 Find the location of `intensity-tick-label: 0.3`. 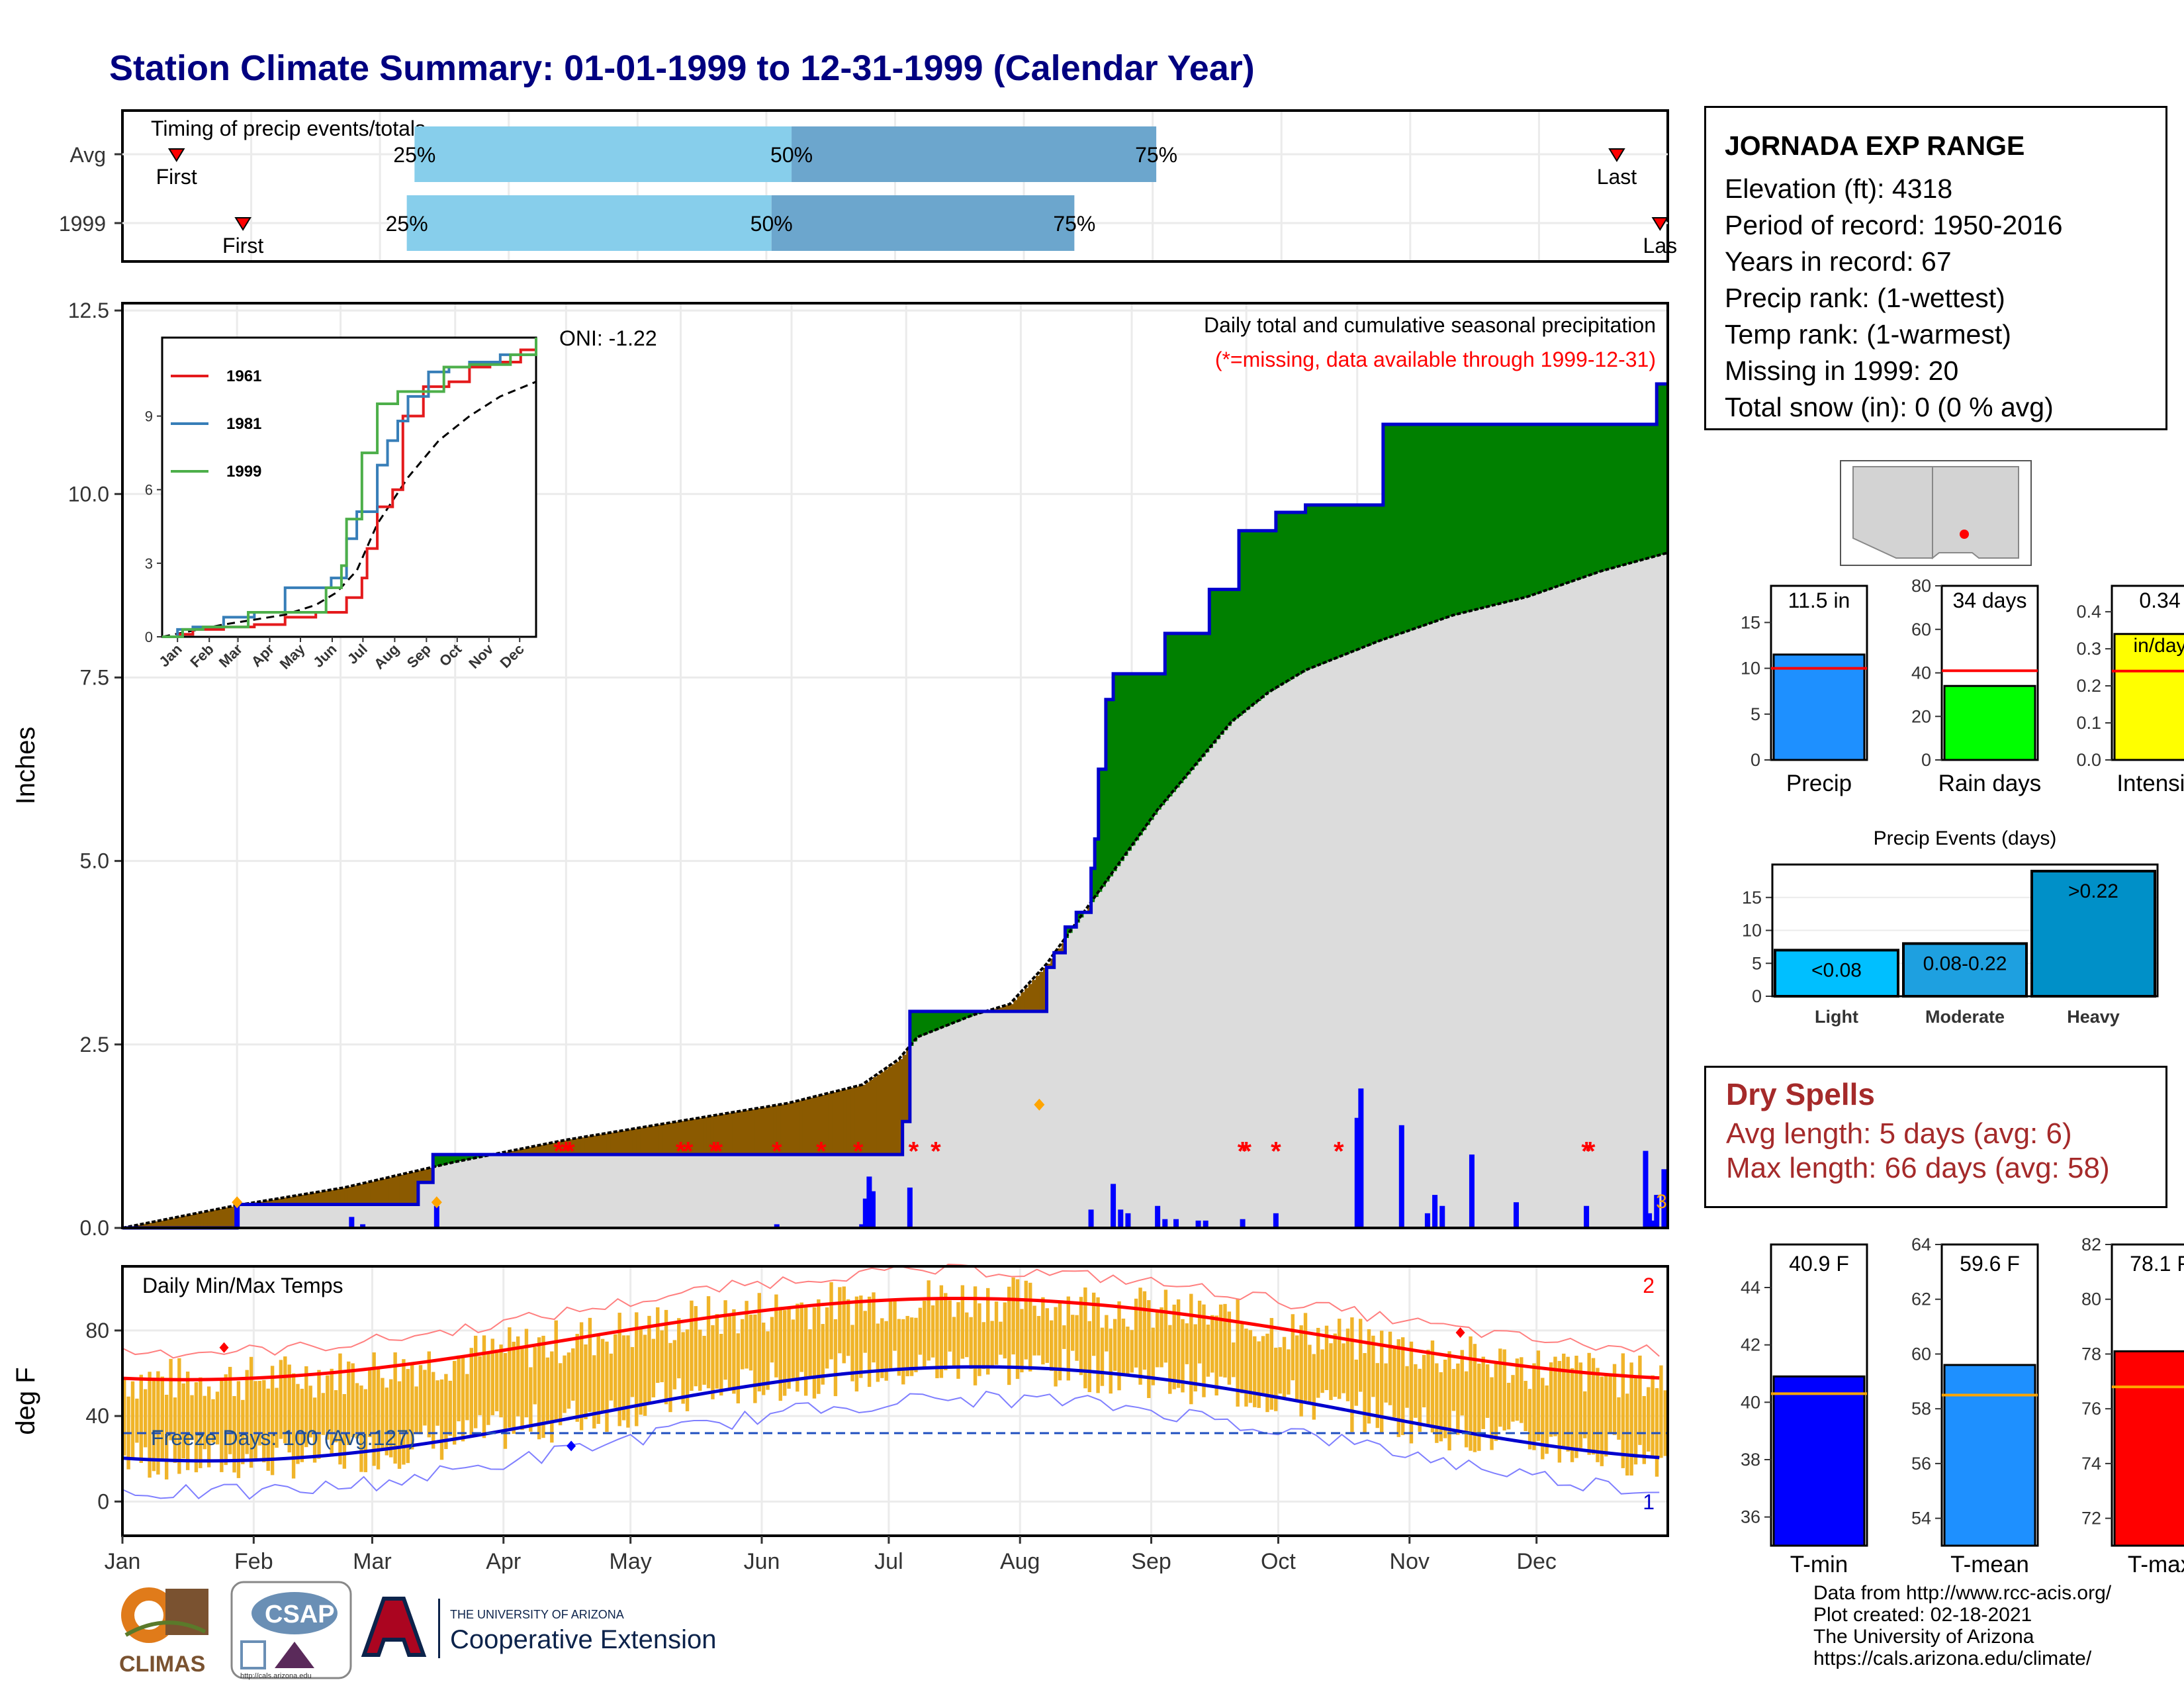

intensity-tick-label: 0.3 is located at coordinates (2088, 649).